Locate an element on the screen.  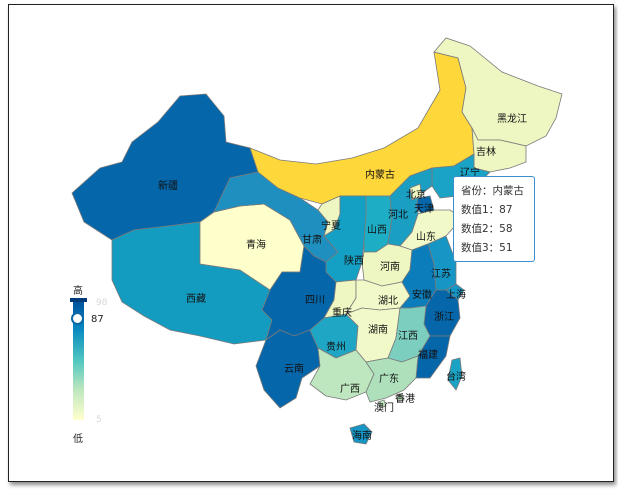
label-jiangsu: 江苏 is located at coordinates (441, 273).